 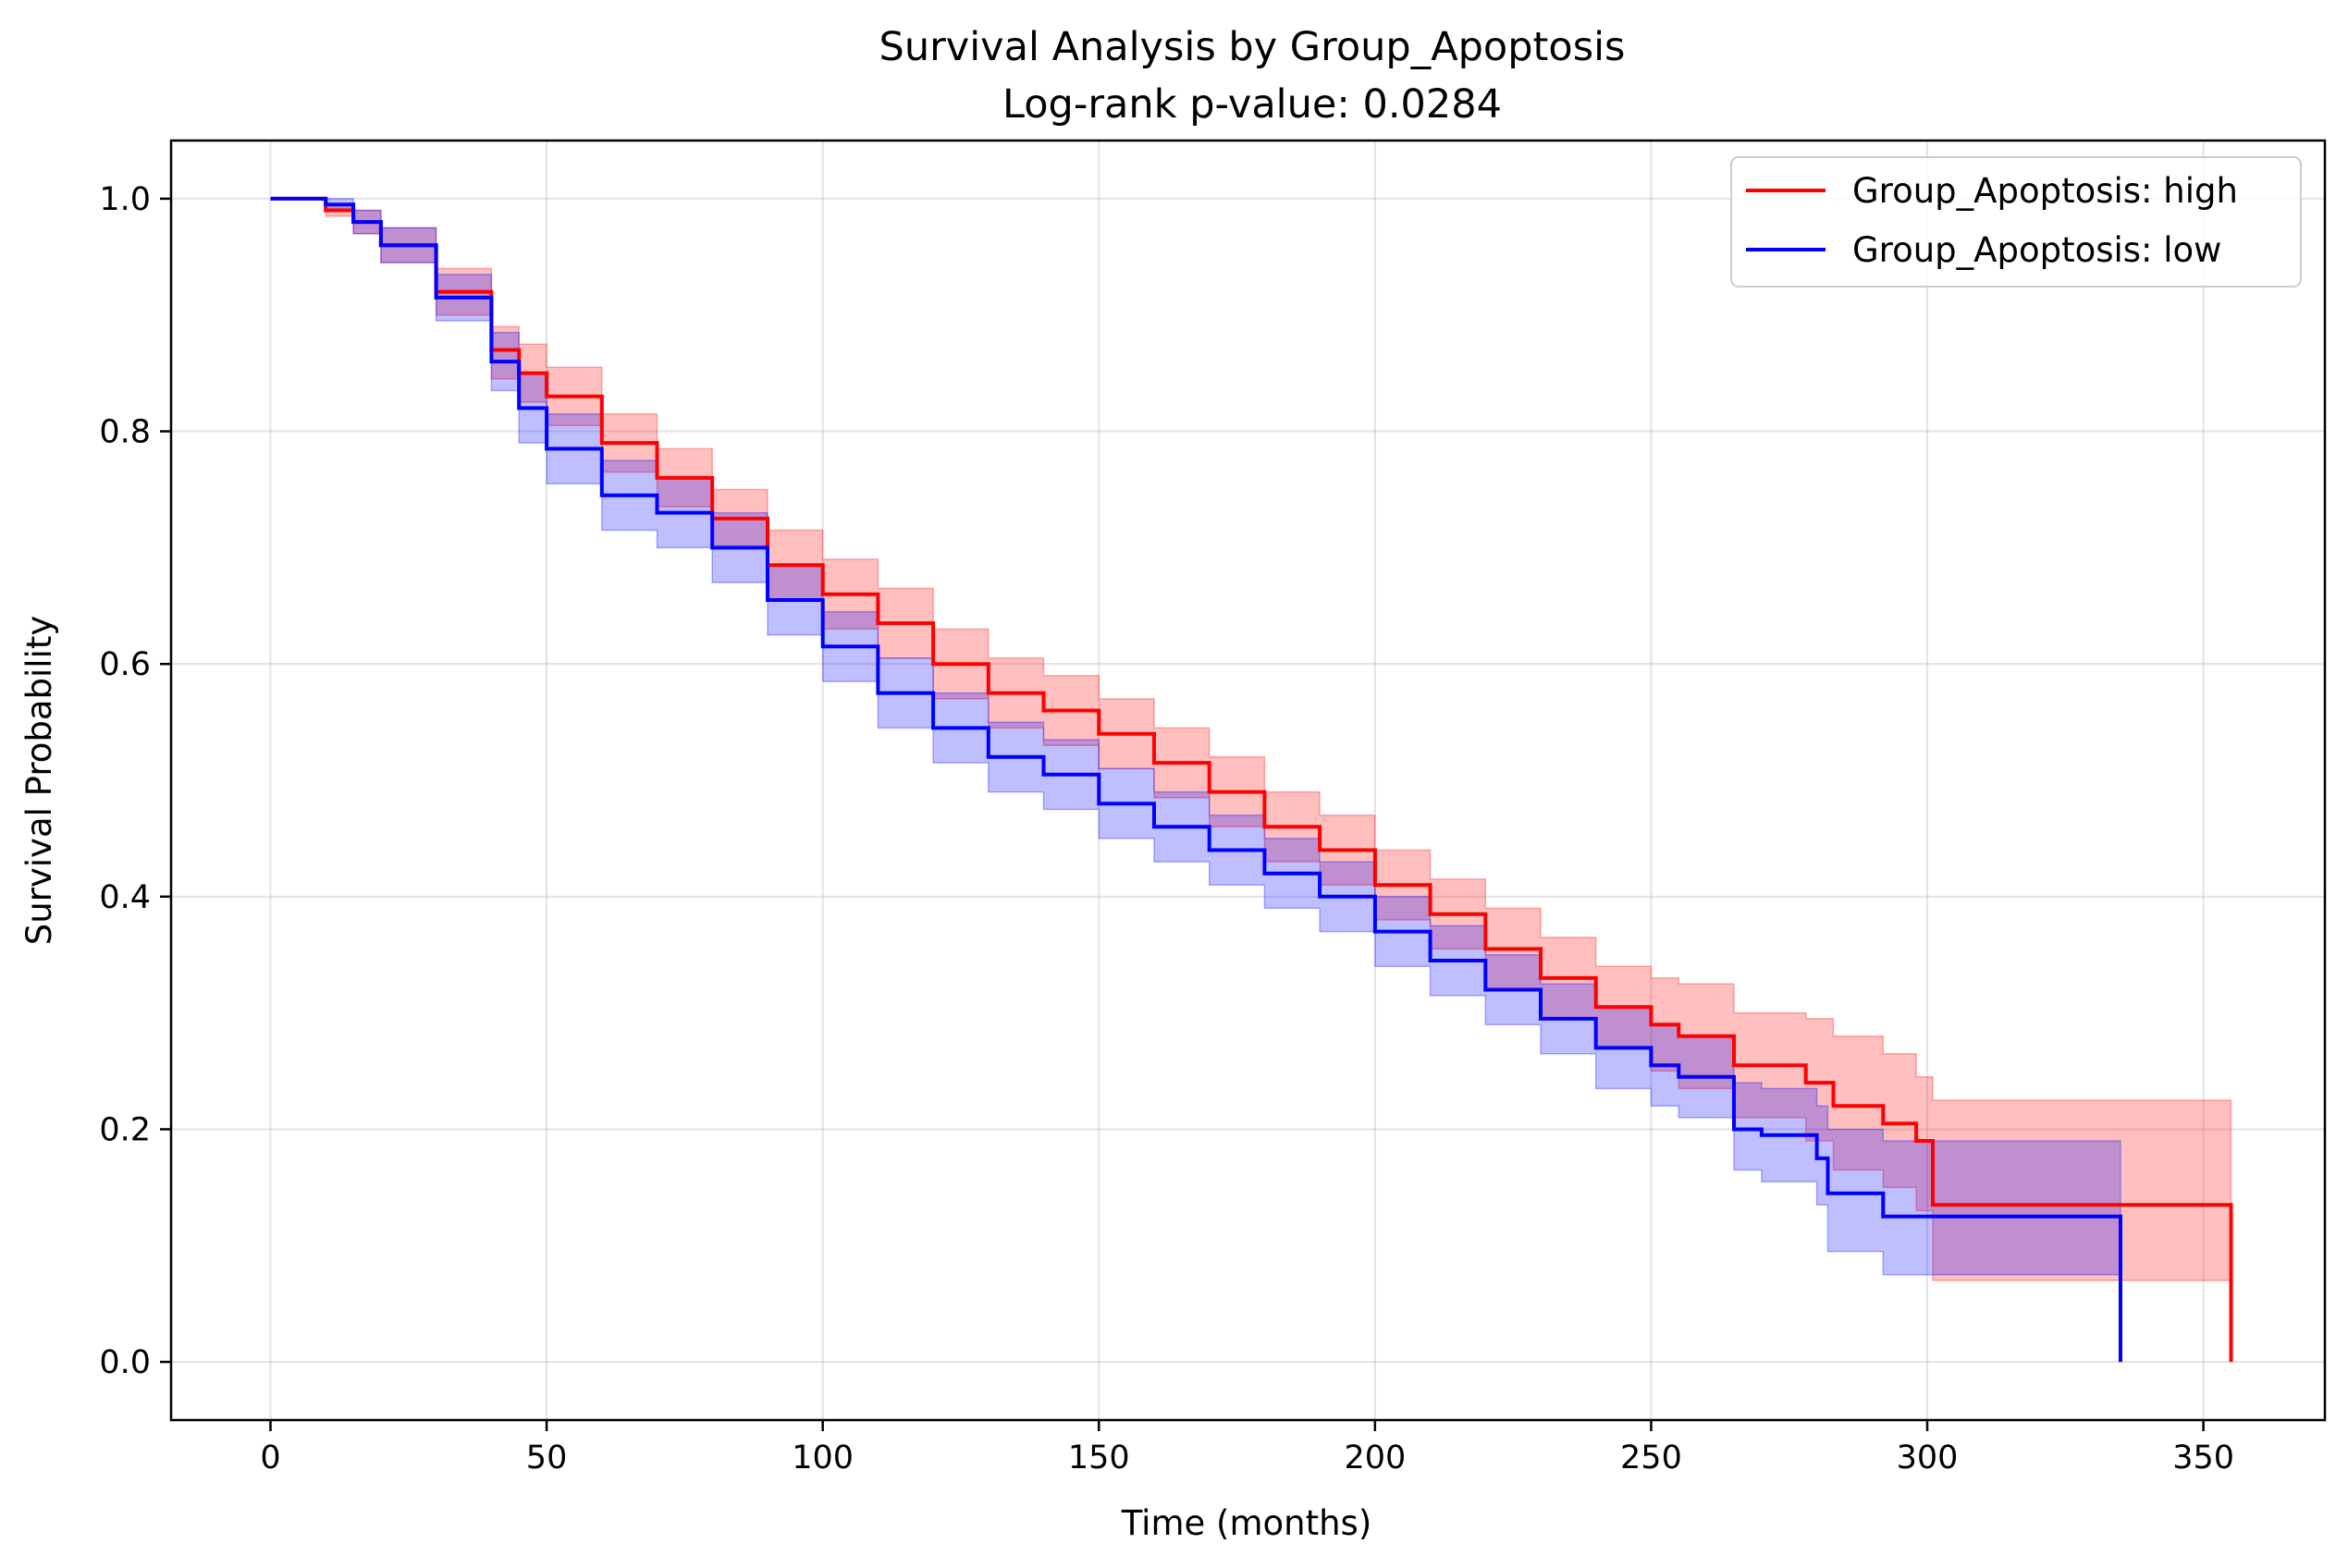 I want to click on y-tick-label-5: 1.0, so click(x=125, y=200).